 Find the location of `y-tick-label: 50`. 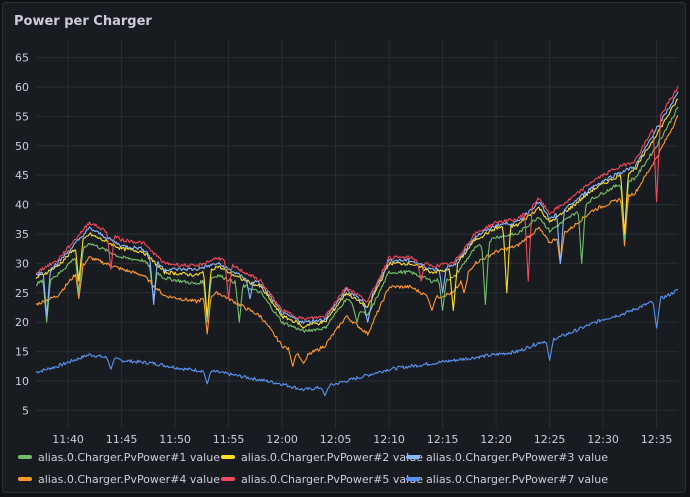

y-tick-label: 50 is located at coordinates (22, 146).